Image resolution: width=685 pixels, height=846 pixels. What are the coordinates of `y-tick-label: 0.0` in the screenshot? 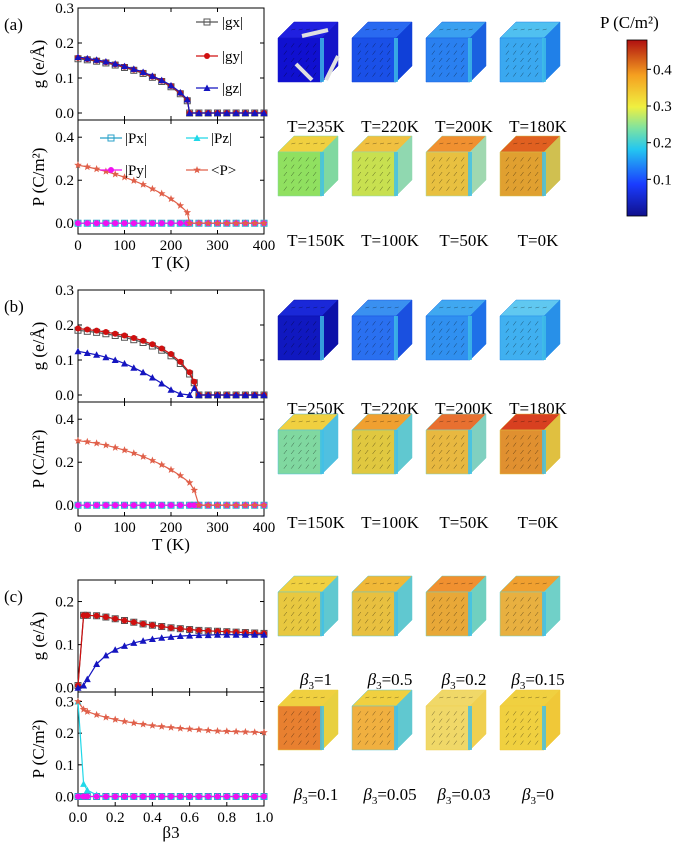 It's located at (64, 506).